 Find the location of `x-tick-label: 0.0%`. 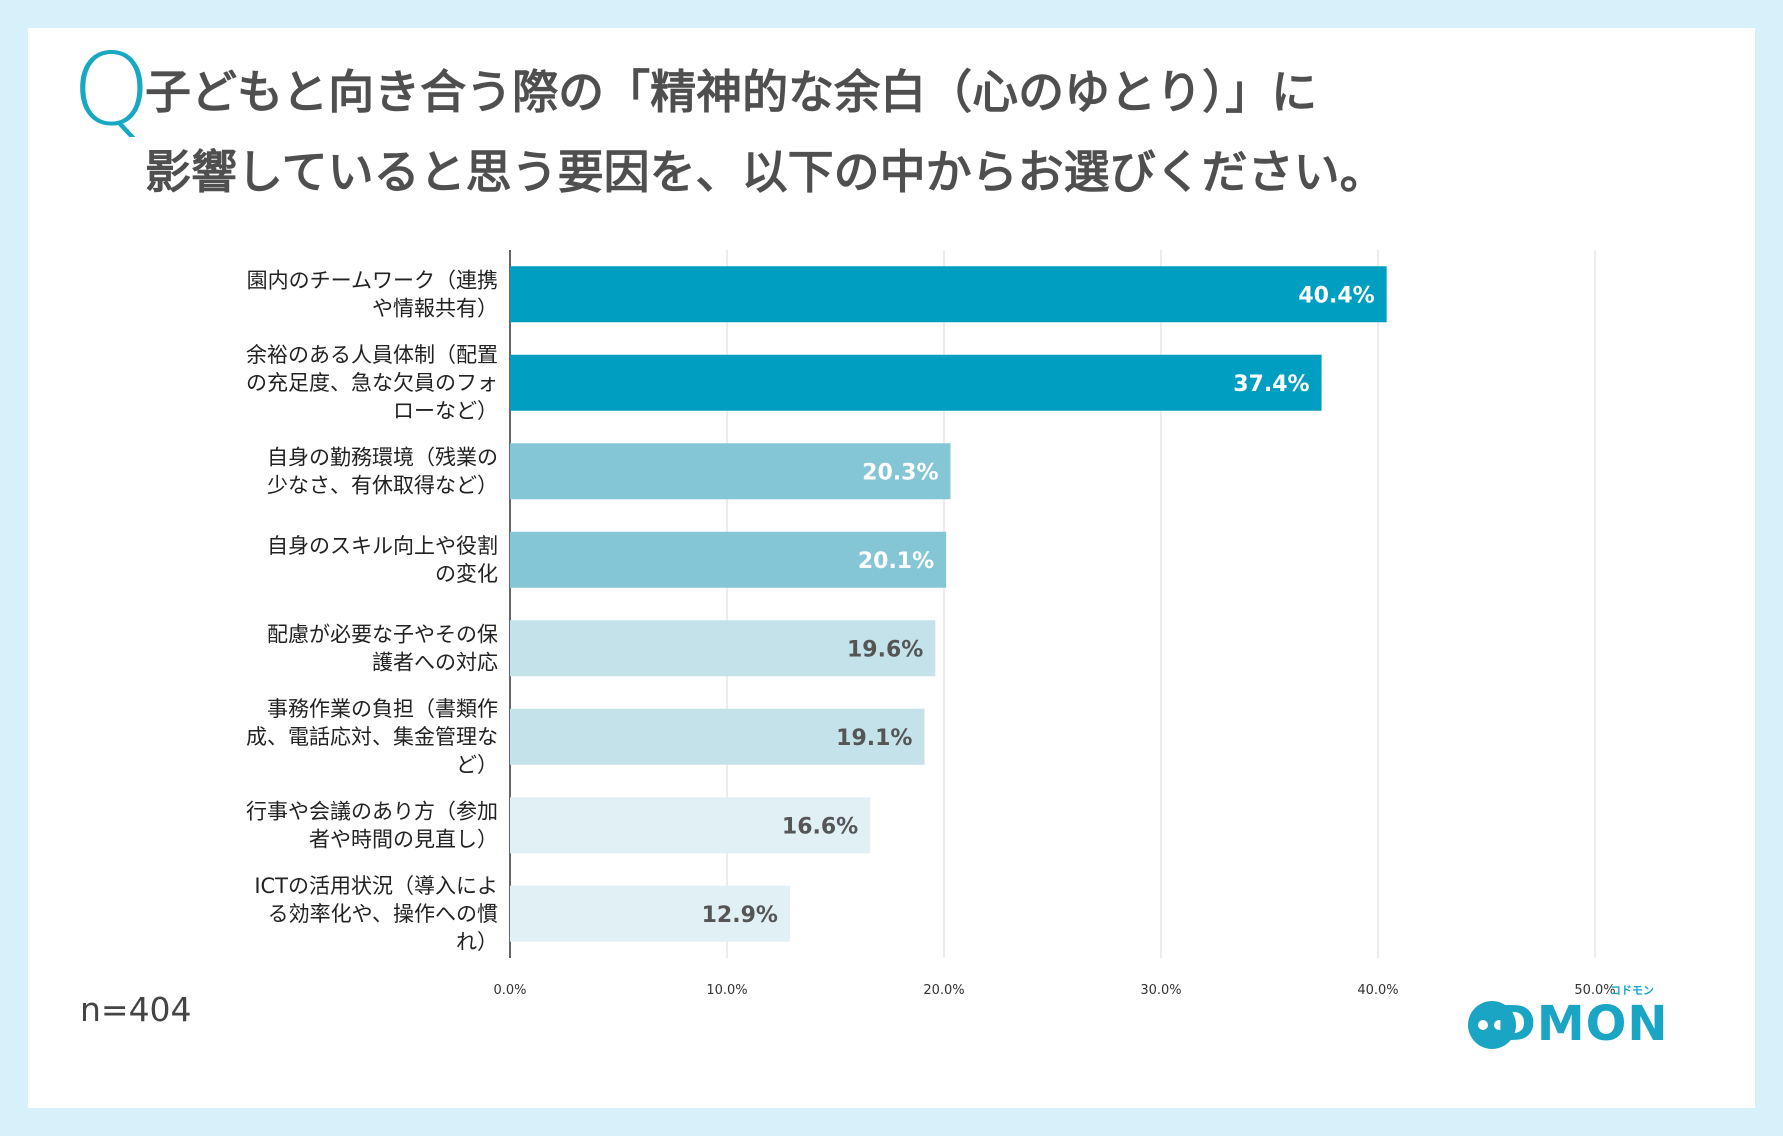

x-tick-label: 0.0% is located at coordinates (509, 990).